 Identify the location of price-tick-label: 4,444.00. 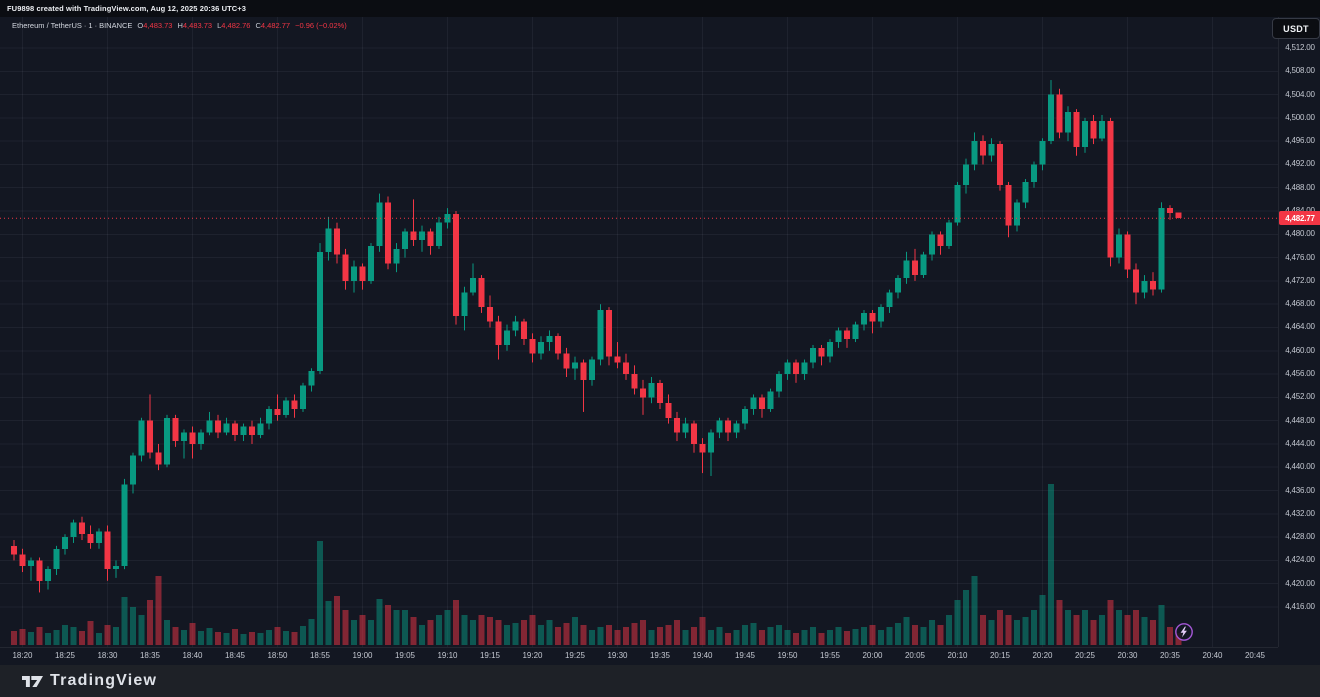
(1300, 443).